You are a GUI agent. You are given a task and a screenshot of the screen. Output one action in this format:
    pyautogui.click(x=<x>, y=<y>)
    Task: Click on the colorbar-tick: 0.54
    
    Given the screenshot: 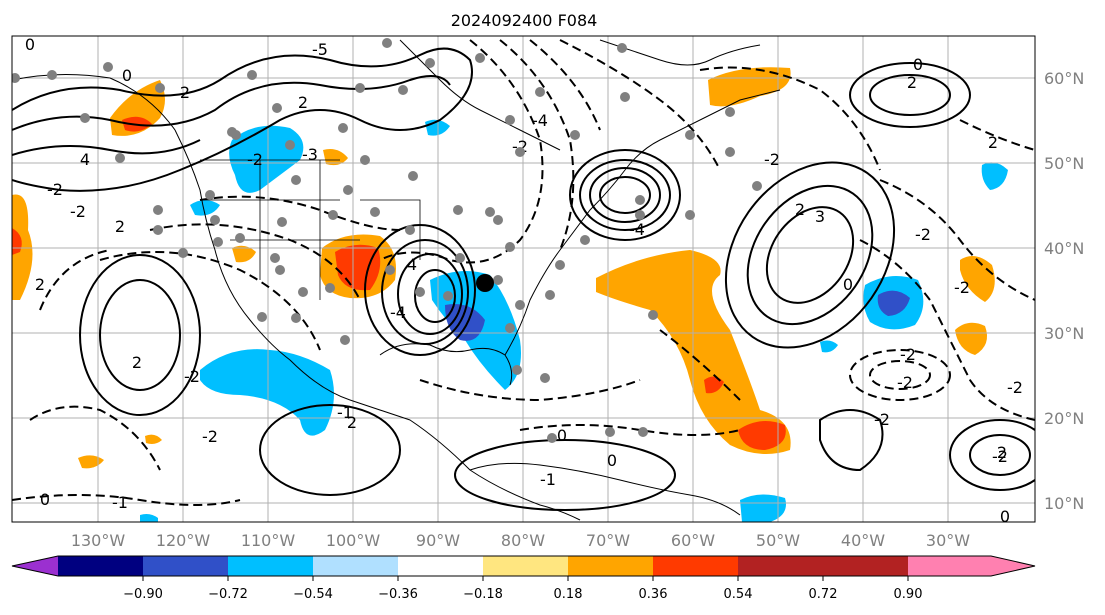 What is the action you would take?
    pyautogui.click(x=738, y=594)
    